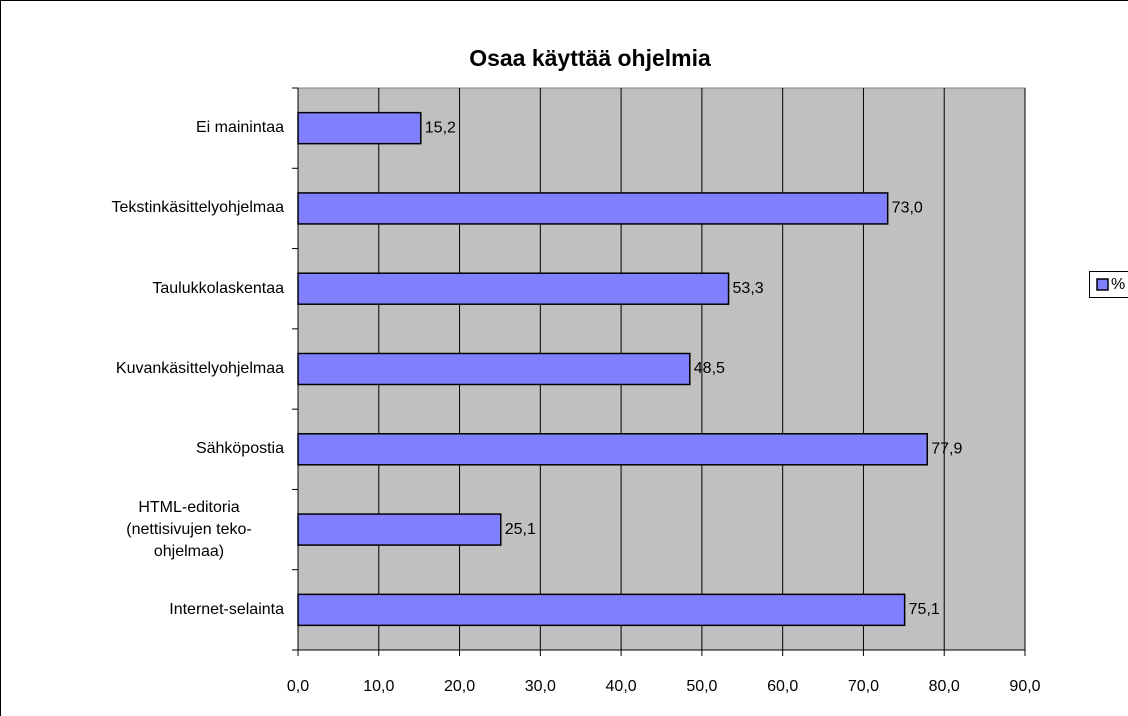  I want to click on category-text: Kuvankäsittelyohjelmaa, so click(199, 368).